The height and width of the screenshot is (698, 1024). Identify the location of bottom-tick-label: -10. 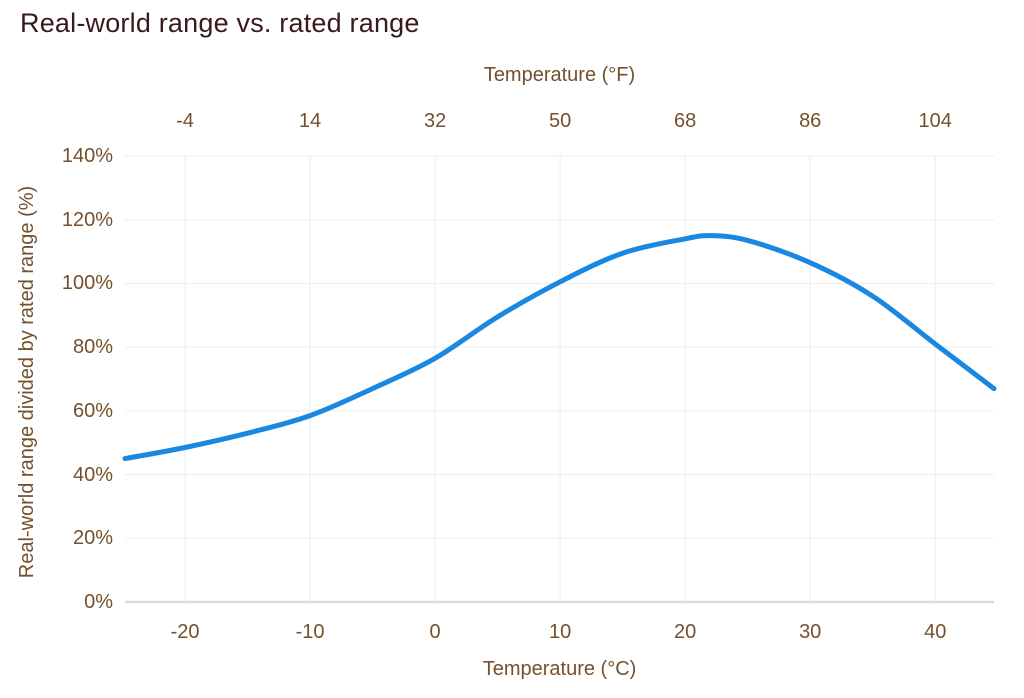
(310, 632).